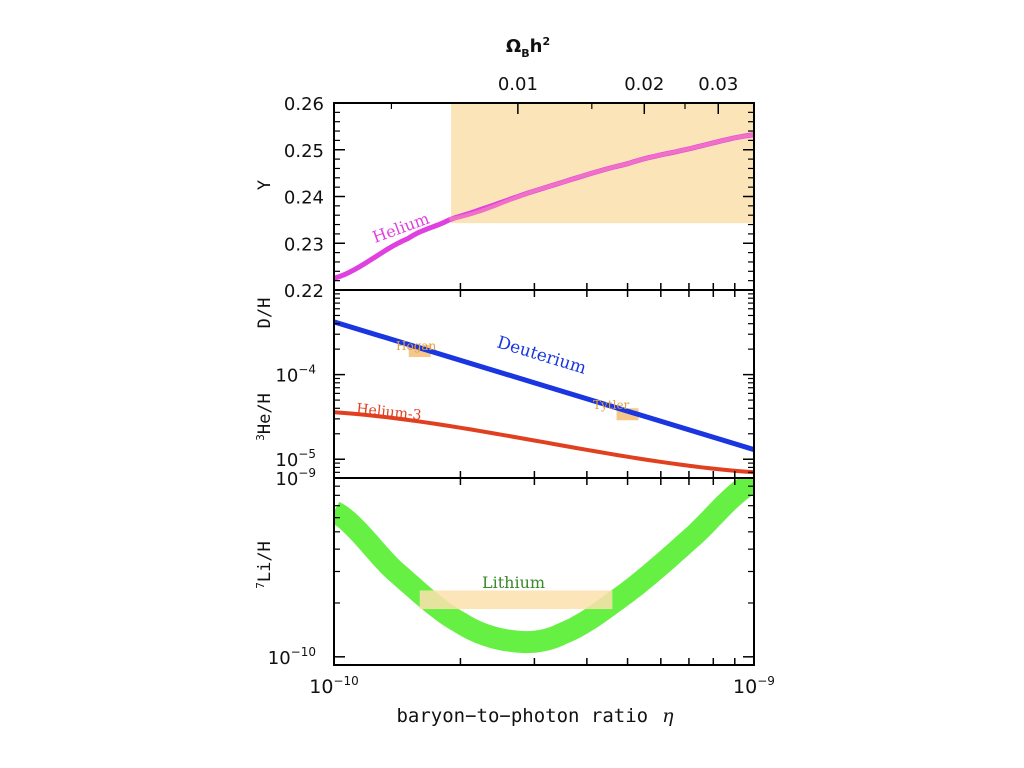 The width and height of the screenshot is (1024, 768). What do you see at coordinates (513, 582) in the screenshot?
I see `lithium-label: Lithium` at bounding box center [513, 582].